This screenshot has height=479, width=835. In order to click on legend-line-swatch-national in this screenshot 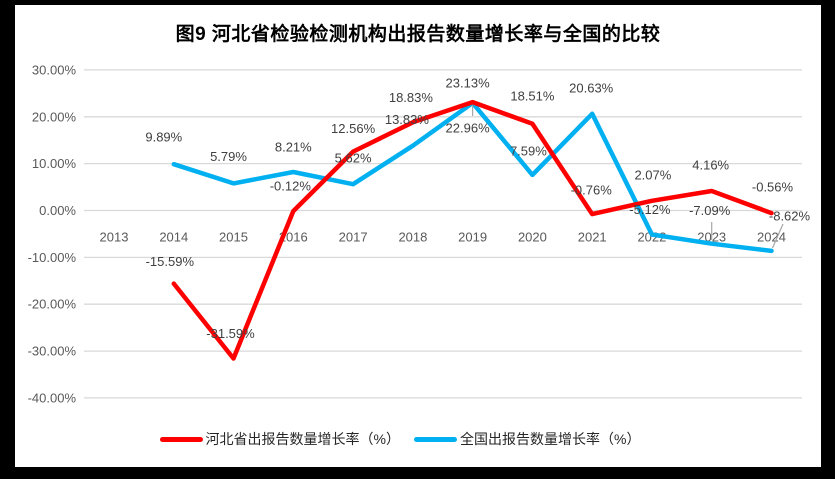, I will do `click(435, 439)`.